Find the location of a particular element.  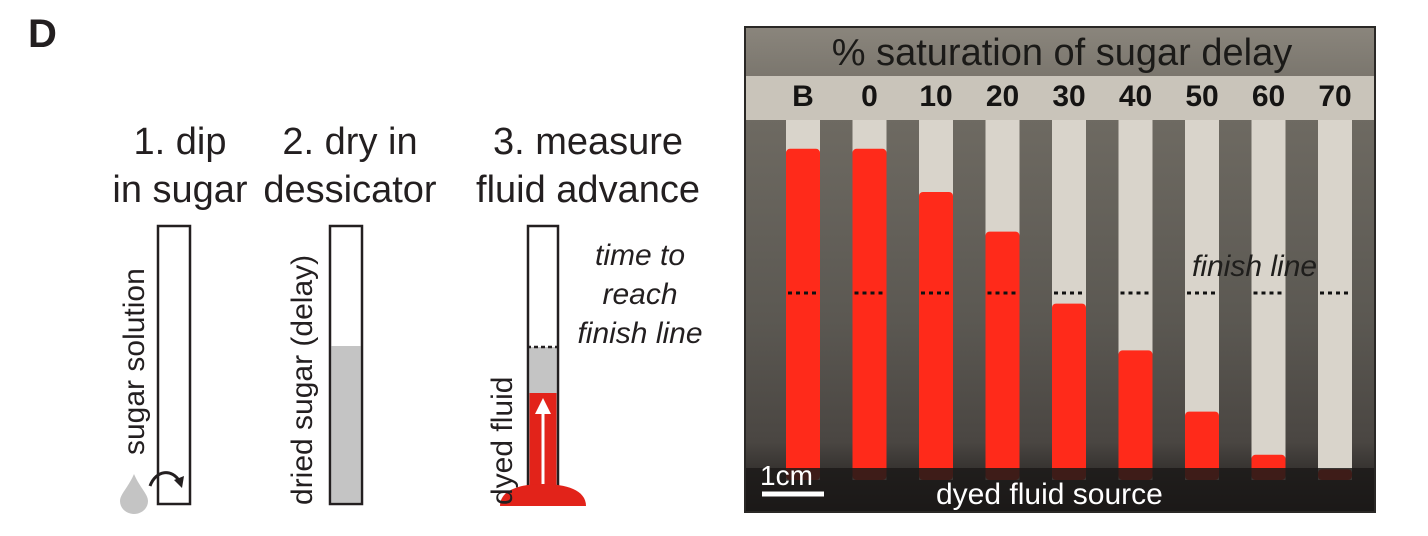

step-3-line-2: fluid advance is located at coordinates (588, 190).